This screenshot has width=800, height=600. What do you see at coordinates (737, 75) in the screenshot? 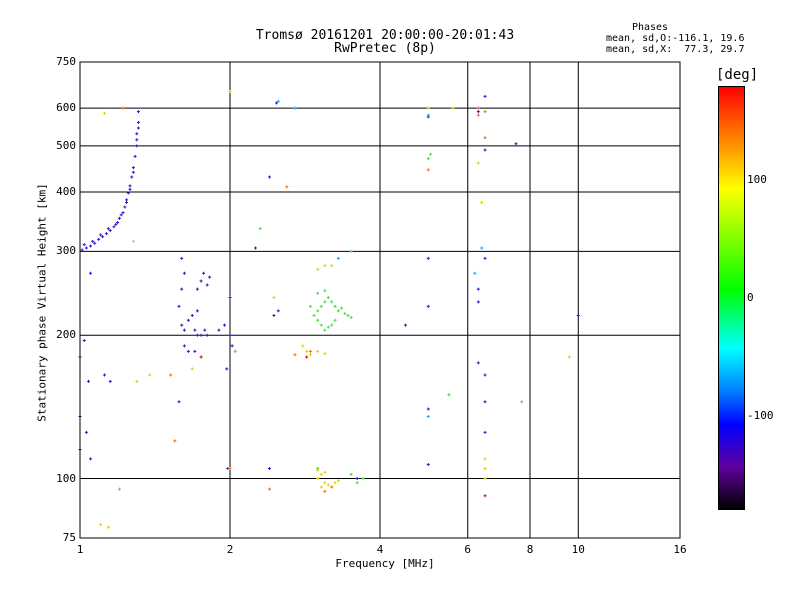
I see `colorbar-label: [deg]` at bounding box center [737, 75].